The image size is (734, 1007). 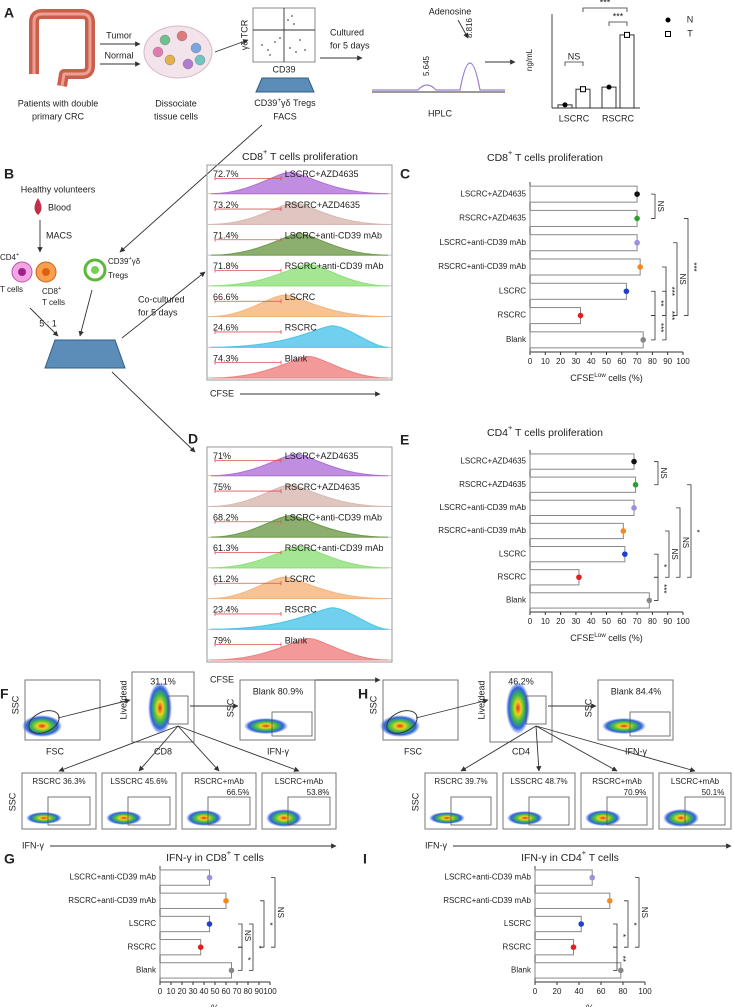 What do you see at coordinates (55, 751) in the screenshot?
I see `label: FSC` at bounding box center [55, 751].